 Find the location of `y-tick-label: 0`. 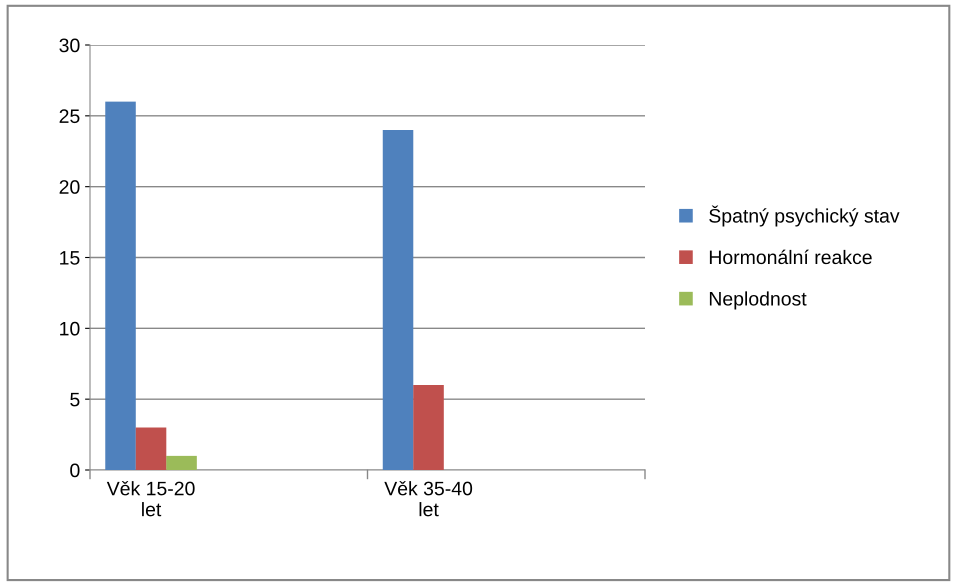

y-tick-label: 0 is located at coordinates (75, 470).